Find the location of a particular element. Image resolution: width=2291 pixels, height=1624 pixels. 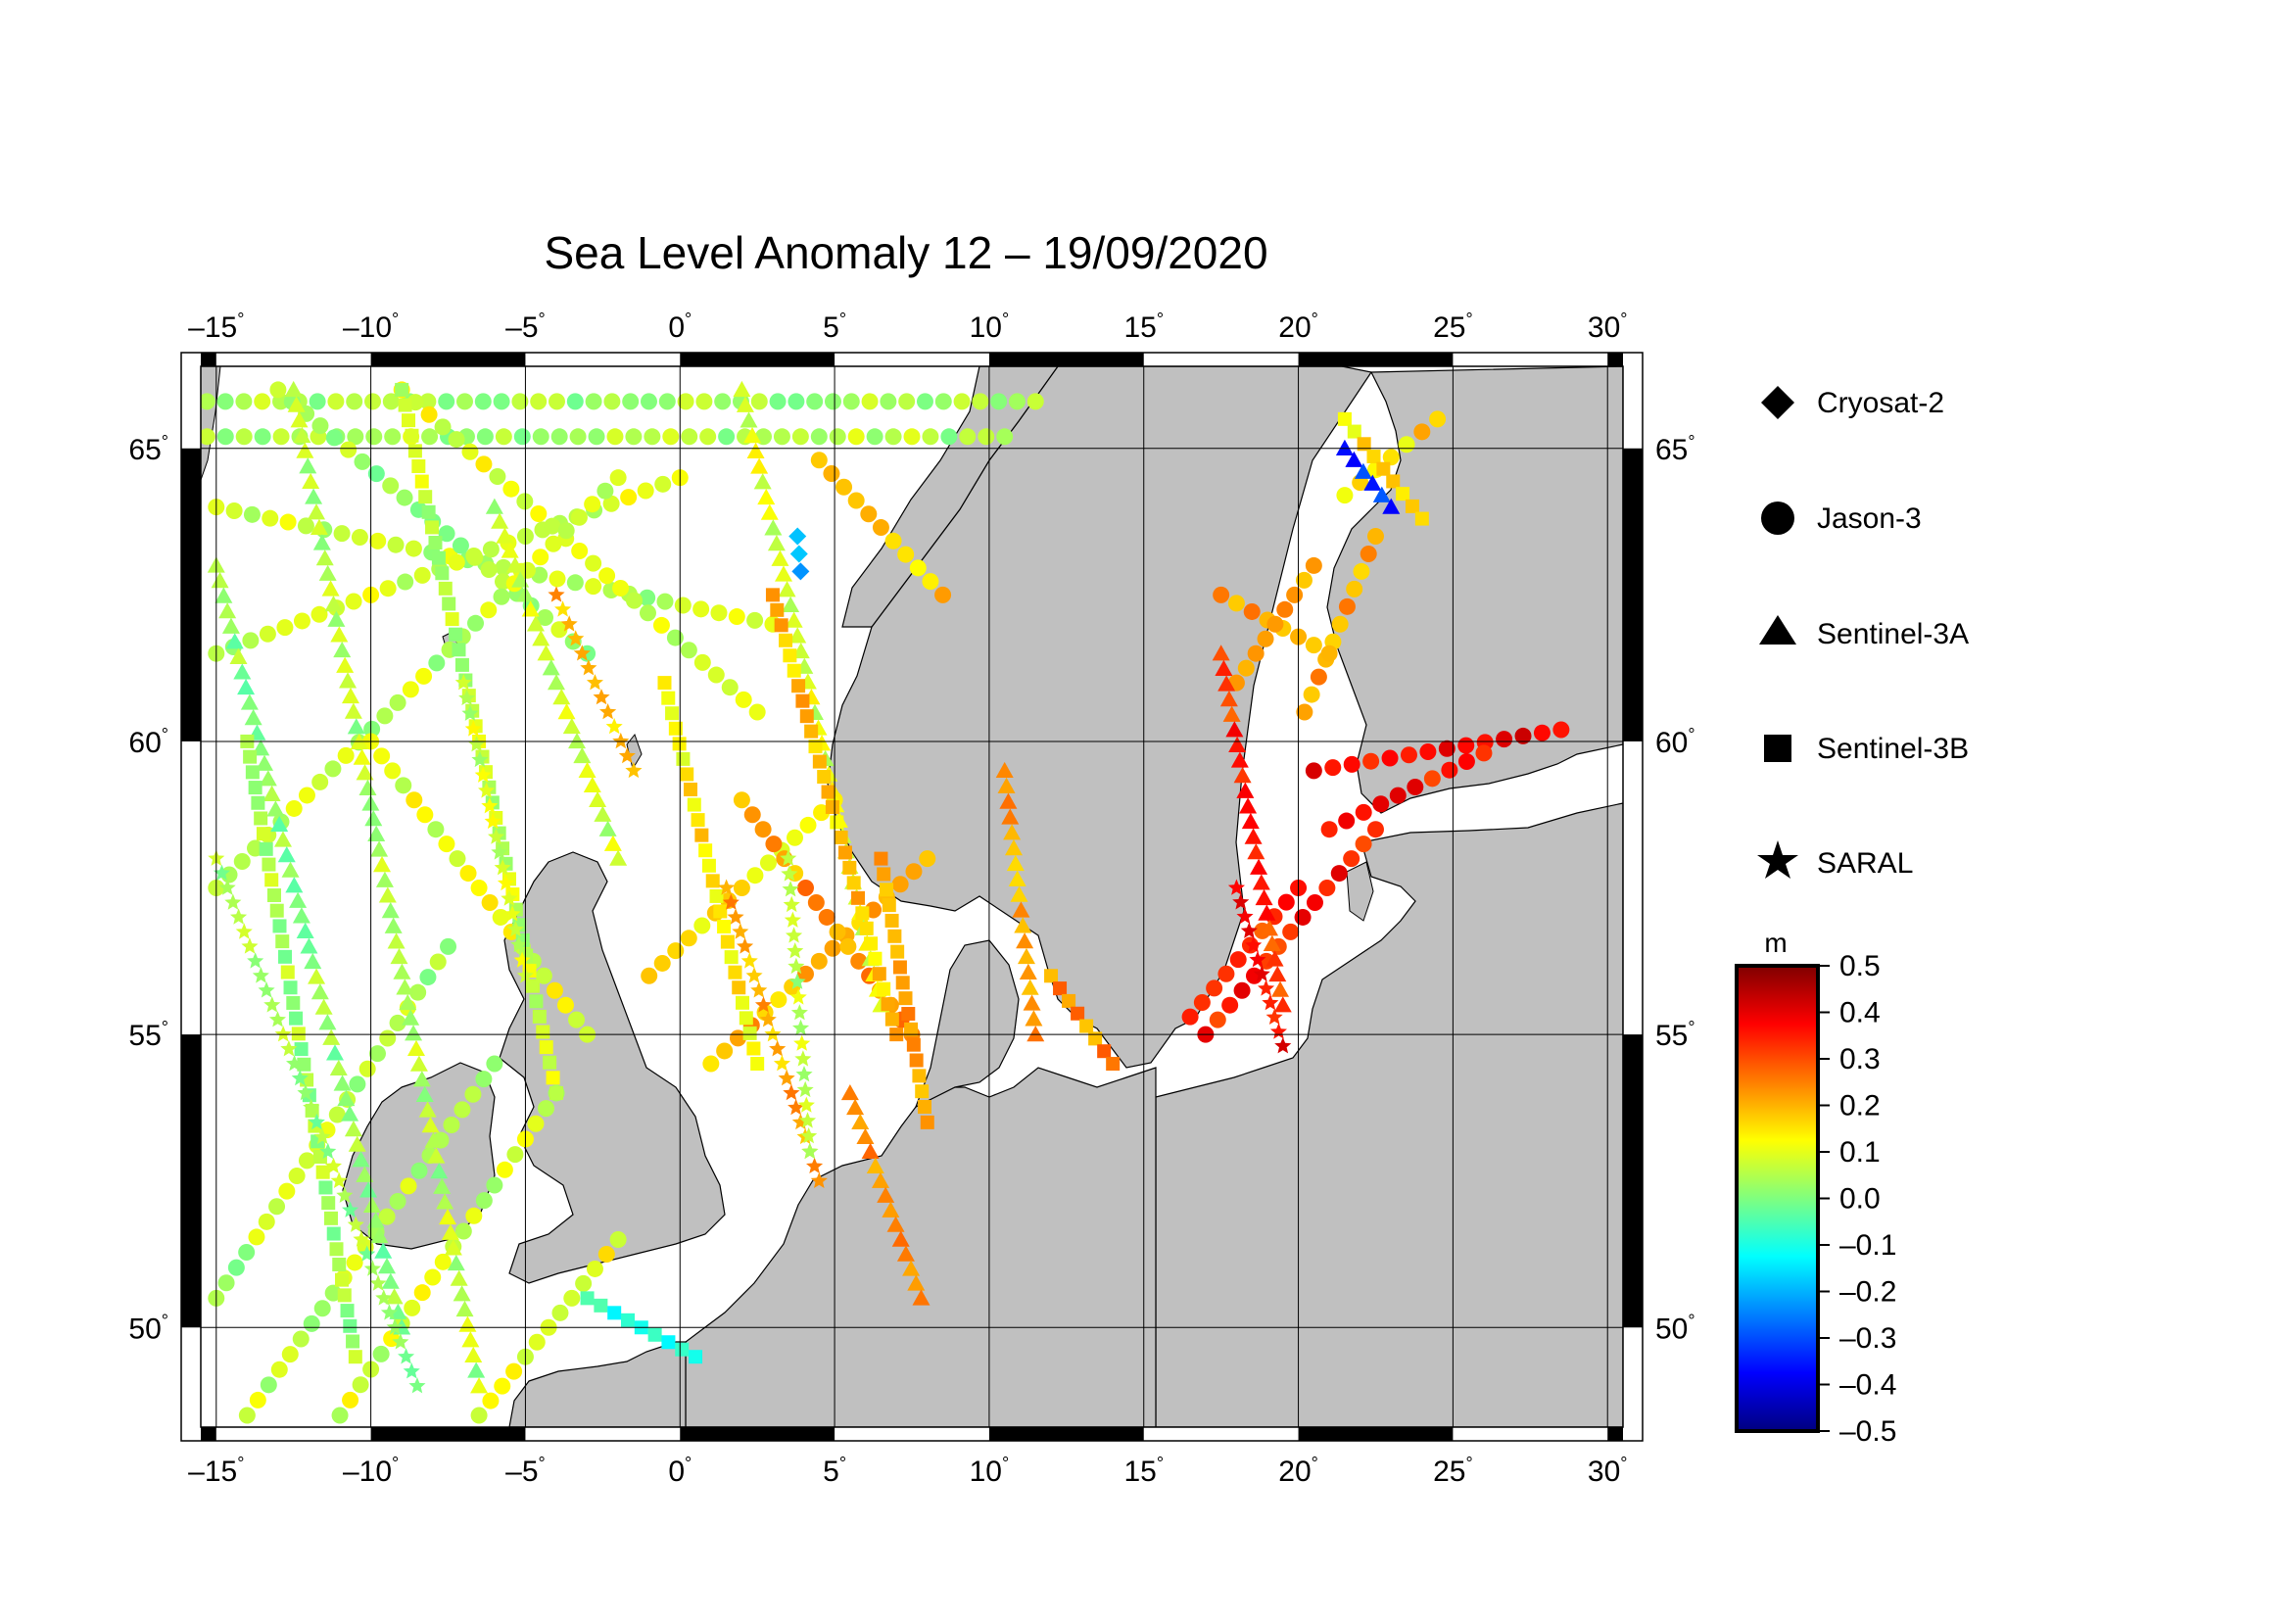

colorbar-tick-label: 0.2 is located at coordinates (1860, 1106).